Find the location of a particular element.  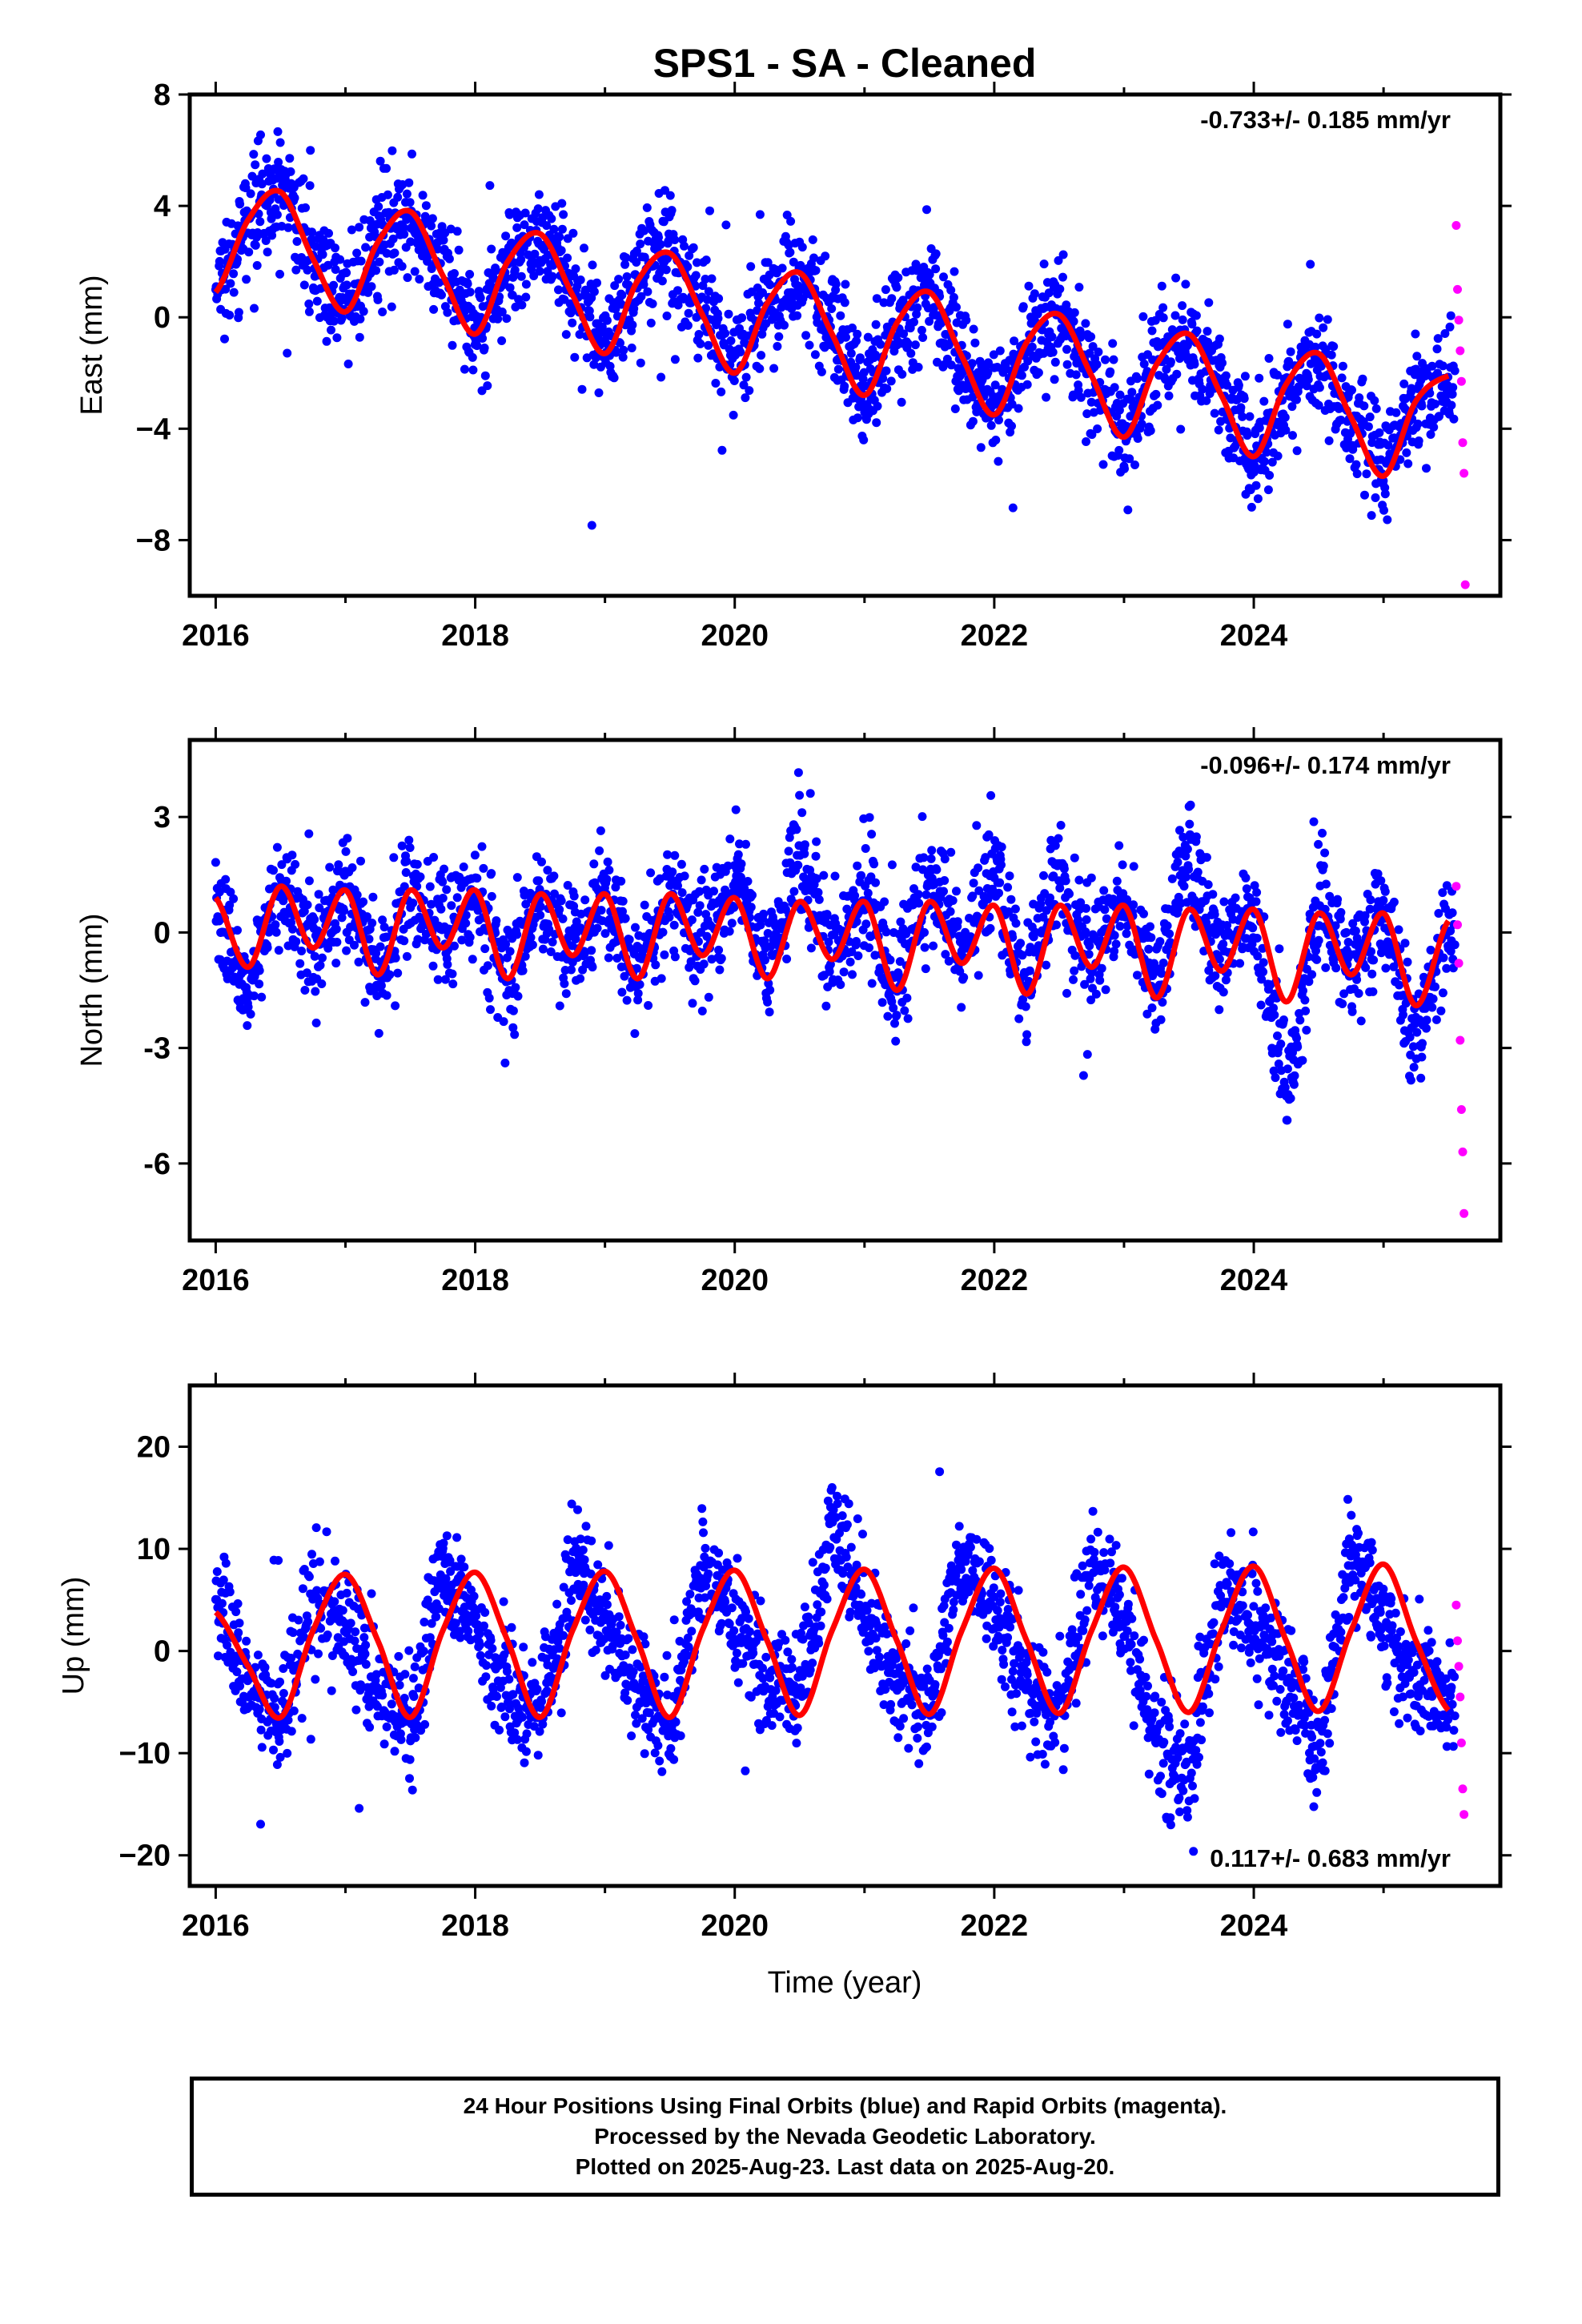

x-tick-label: 2022 is located at coordinates (995, 1281).